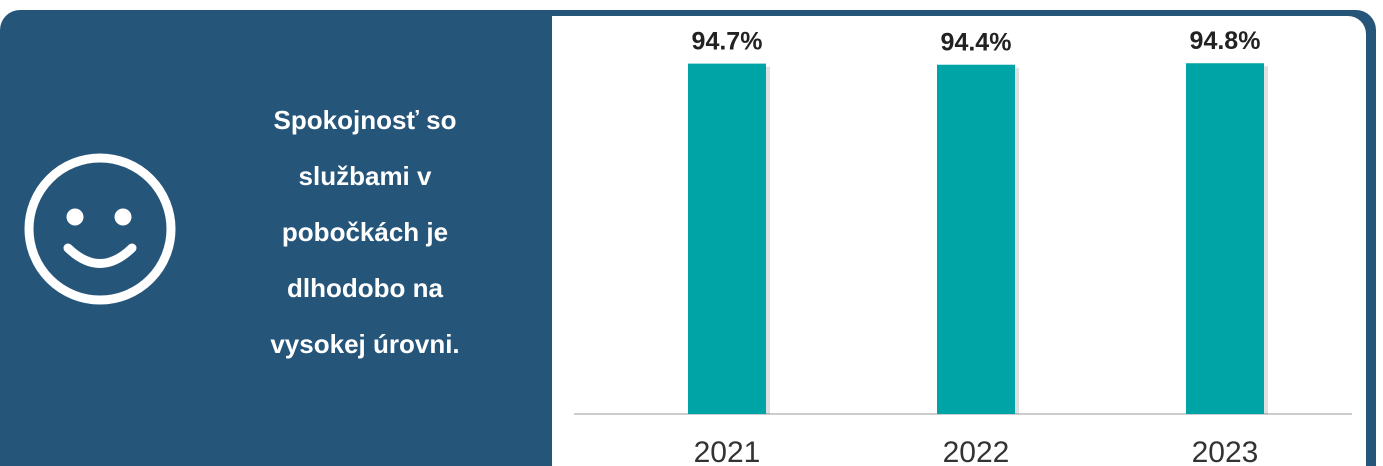 Image resolution: width=1383 pixels, height=466 pixels. What do you see at coordinates (100, 229) in the screenshot?
I see `smiley-face-icon` at bounding box center [100, 229].